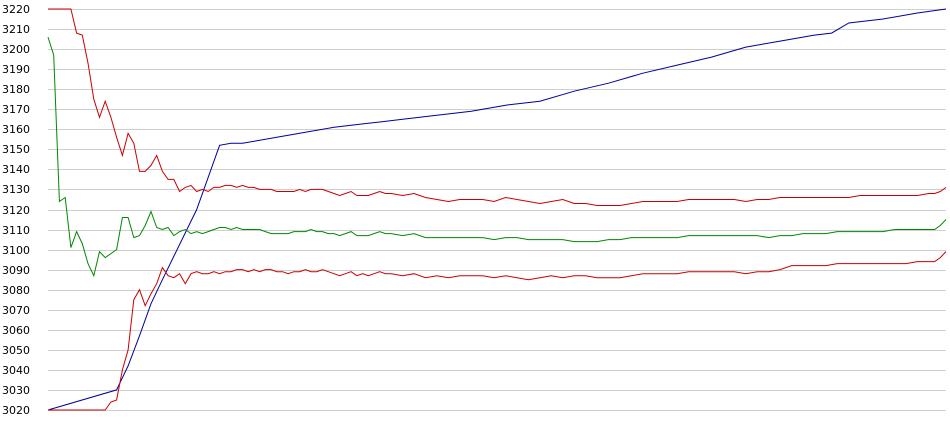  Describe the element at coordinates (16, 270) in the screenshot. I see `y-tick-label: 3090` at that location.